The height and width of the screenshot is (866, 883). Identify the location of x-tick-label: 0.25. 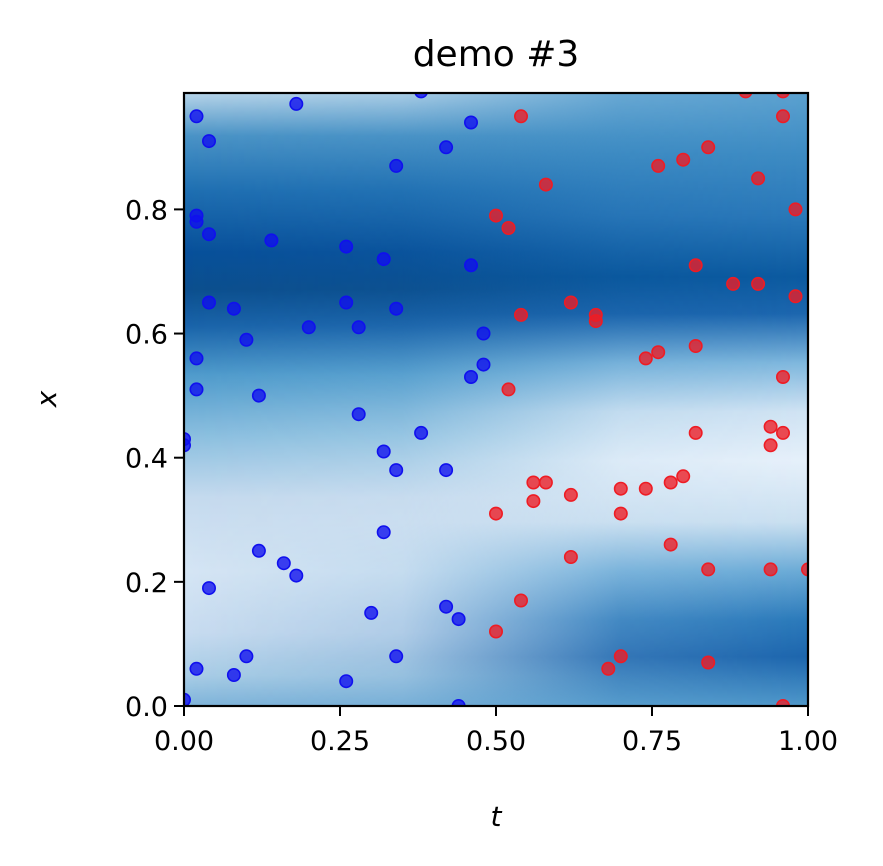
(340, 741).